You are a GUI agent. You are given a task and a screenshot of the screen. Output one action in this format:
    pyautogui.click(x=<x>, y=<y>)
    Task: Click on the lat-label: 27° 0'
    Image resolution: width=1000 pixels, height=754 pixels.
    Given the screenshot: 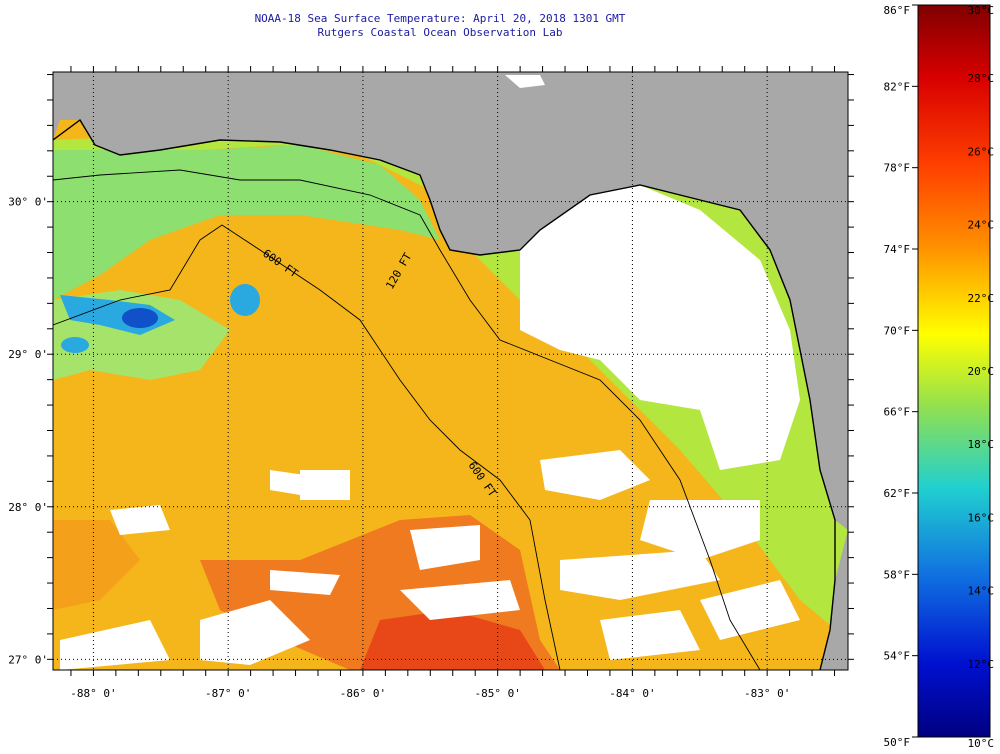 What is the action you would take?
    pyautogui.click(x=28, y=659)
    